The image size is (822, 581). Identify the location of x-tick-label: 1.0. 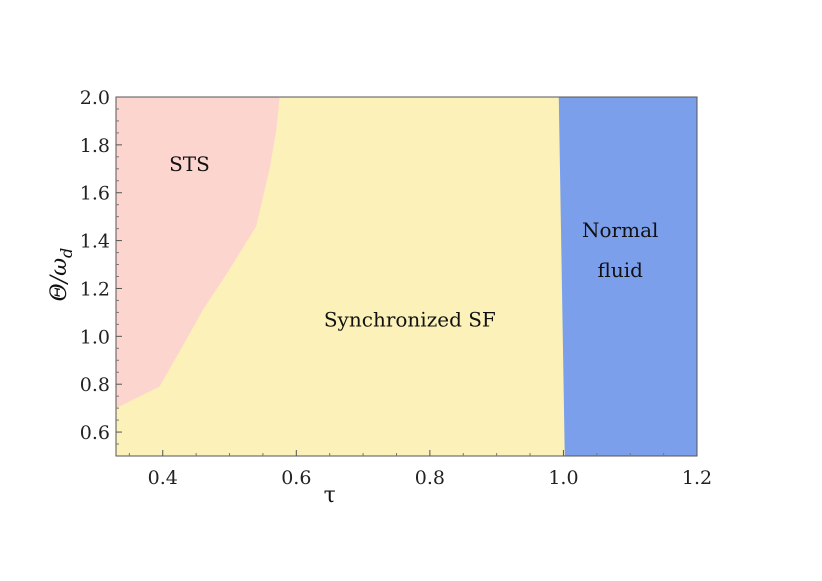
(563, 478).